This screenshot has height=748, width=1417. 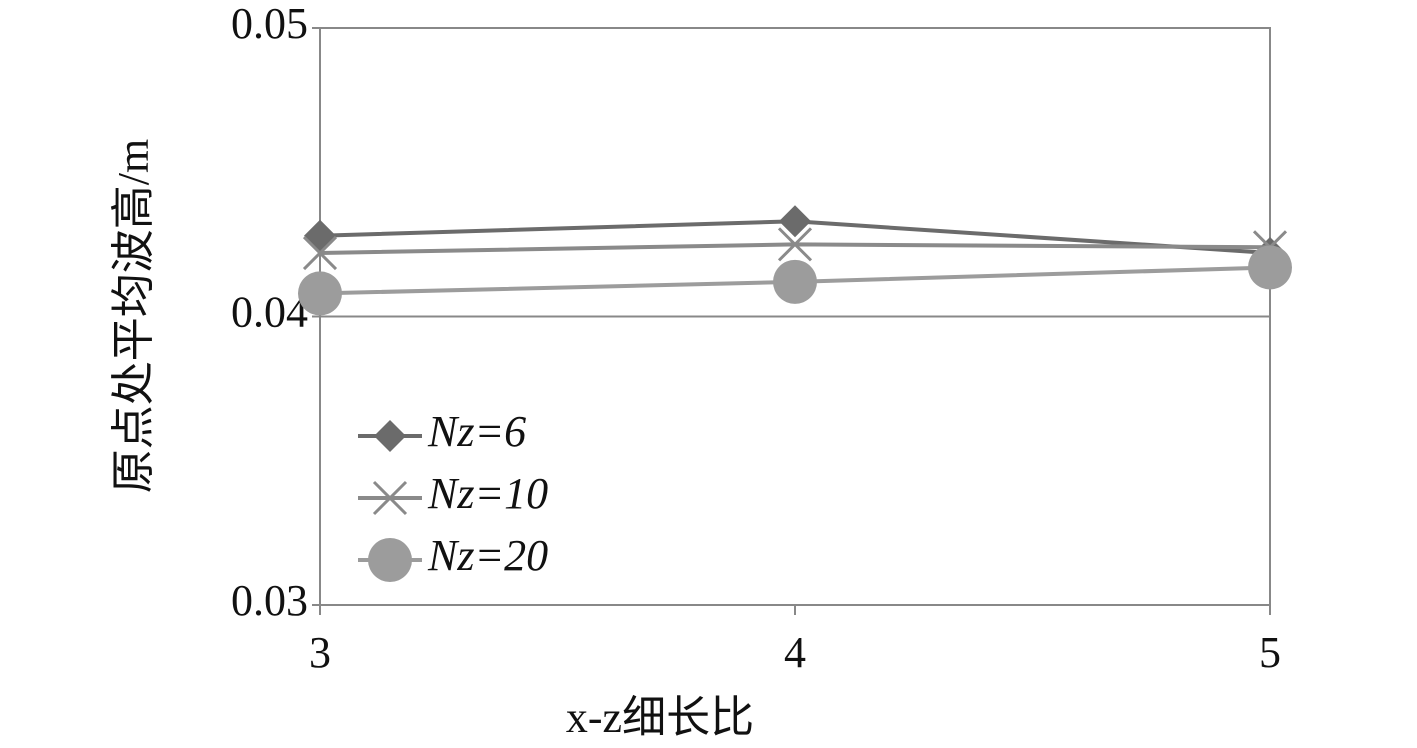 What do you see at coordinates (269, 312) in the screenshot?
I see `y-tick-label: 0.04` at bounding box center [269, 312].